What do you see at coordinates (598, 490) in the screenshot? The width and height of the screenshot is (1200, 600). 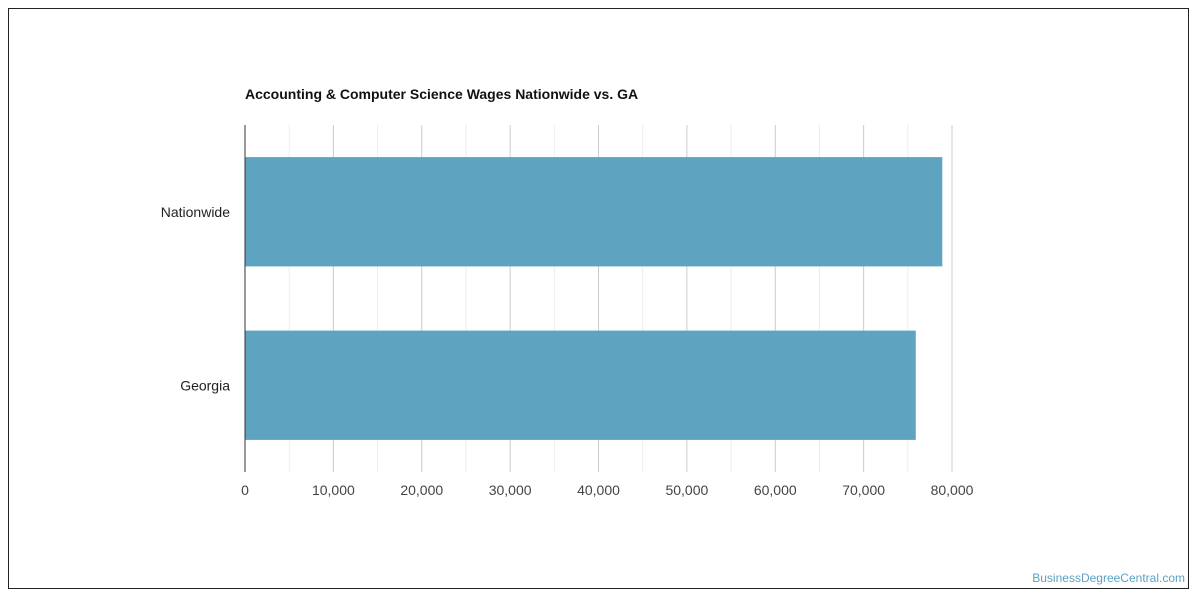 I see `x-tick-label: 40,000` at bounding box center [598, 490].